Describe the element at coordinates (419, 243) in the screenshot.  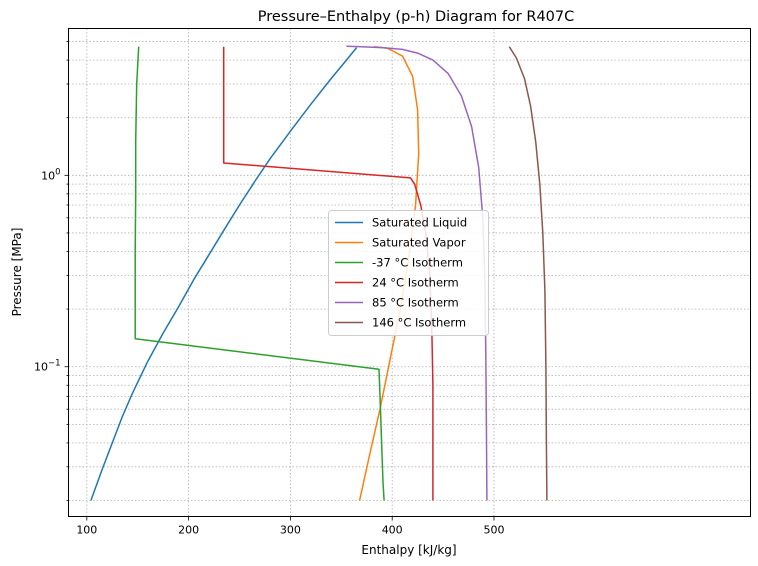
I see `legend-label: Saturated Vapor` at that location.